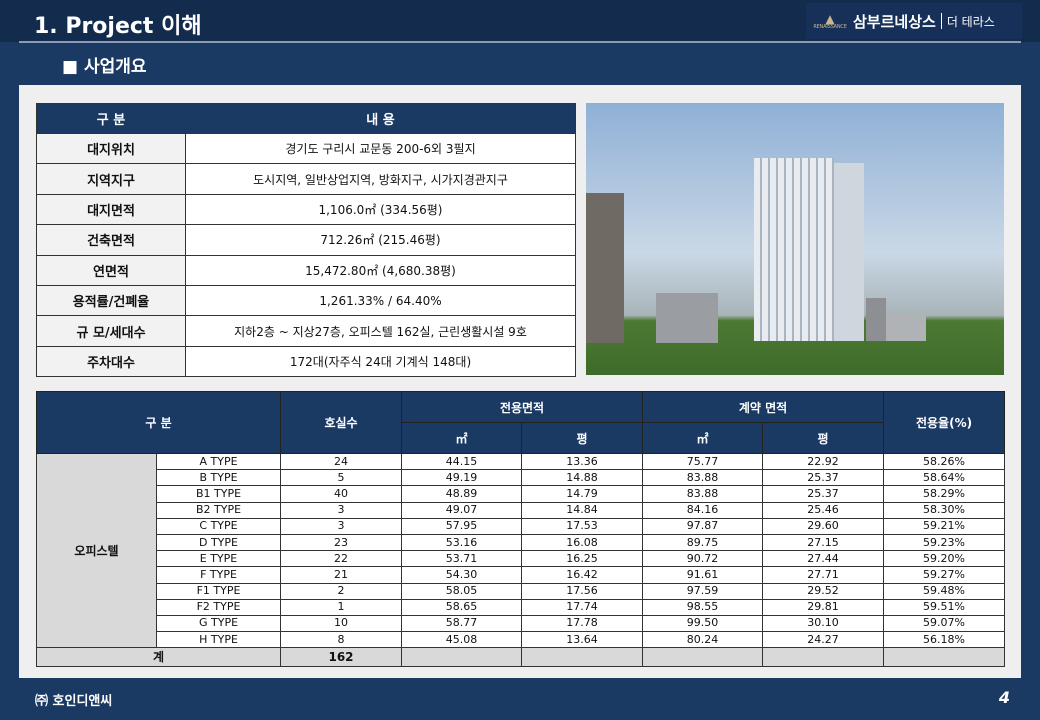 This screenshot has width=1040, height=720. I want to click on header-divider, so click(520, 42).